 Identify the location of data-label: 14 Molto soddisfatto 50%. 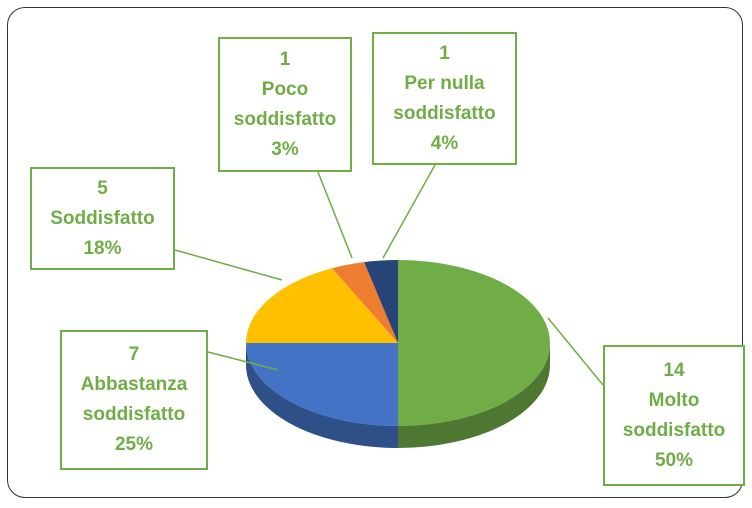
(674, 415).